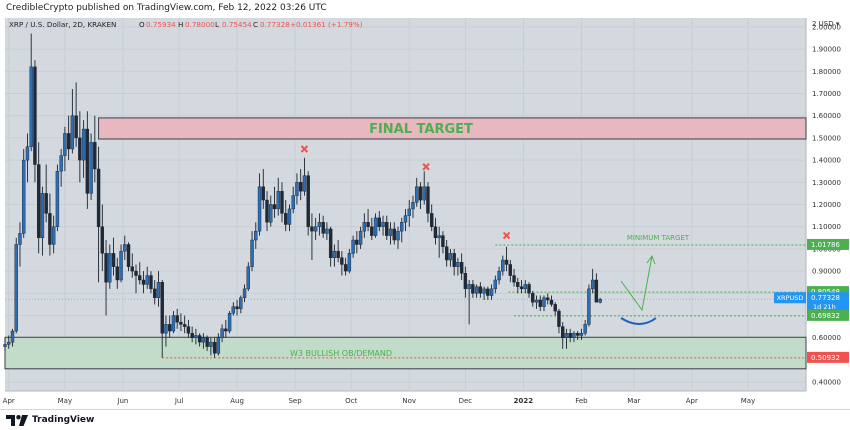  I want to click on final-target-zone-label: FINAL TARGET, so click(421, 129).